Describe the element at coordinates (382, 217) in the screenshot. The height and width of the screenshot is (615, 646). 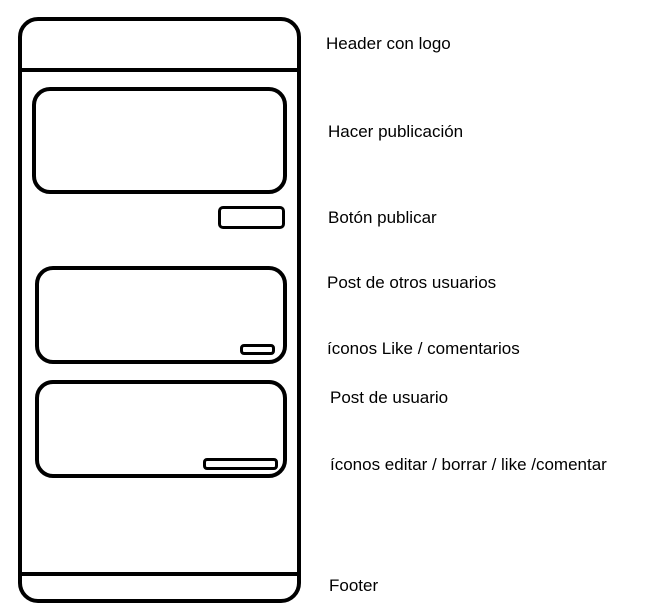
I see `label-publish-button: Botón publicar` at that location.